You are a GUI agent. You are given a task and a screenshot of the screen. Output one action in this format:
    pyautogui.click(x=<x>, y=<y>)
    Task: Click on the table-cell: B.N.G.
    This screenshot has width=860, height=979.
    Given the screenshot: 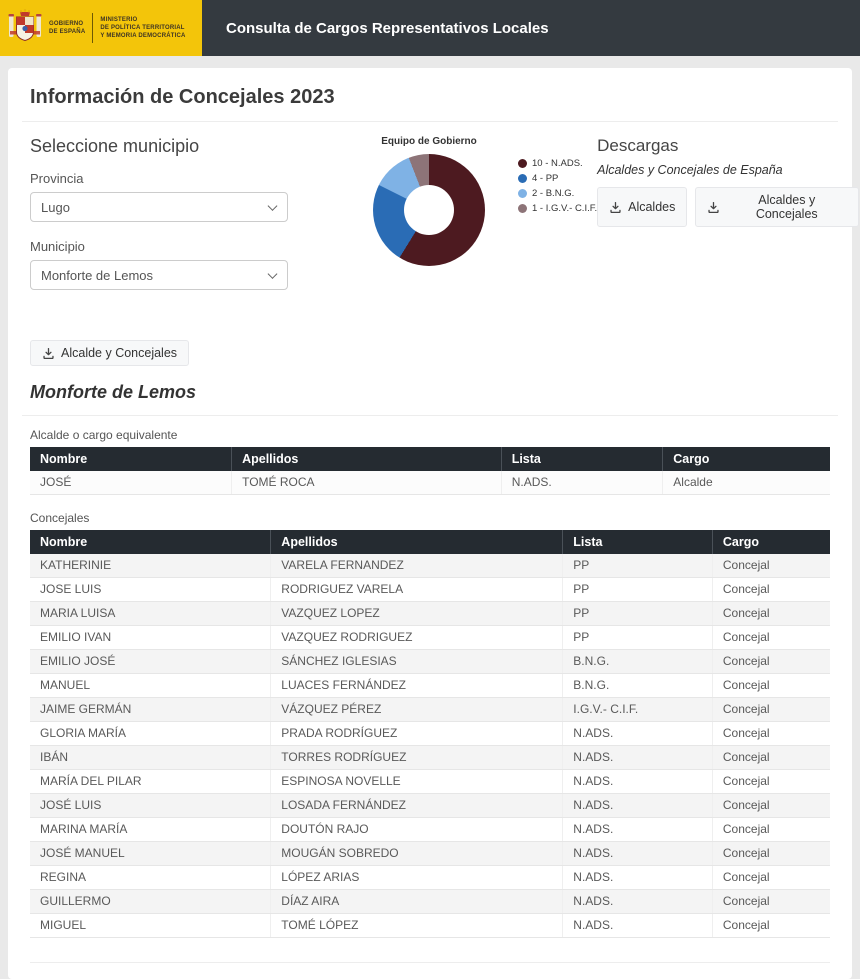 What is the action you would take?
    pyautogui.click(x=637, y=661)
    